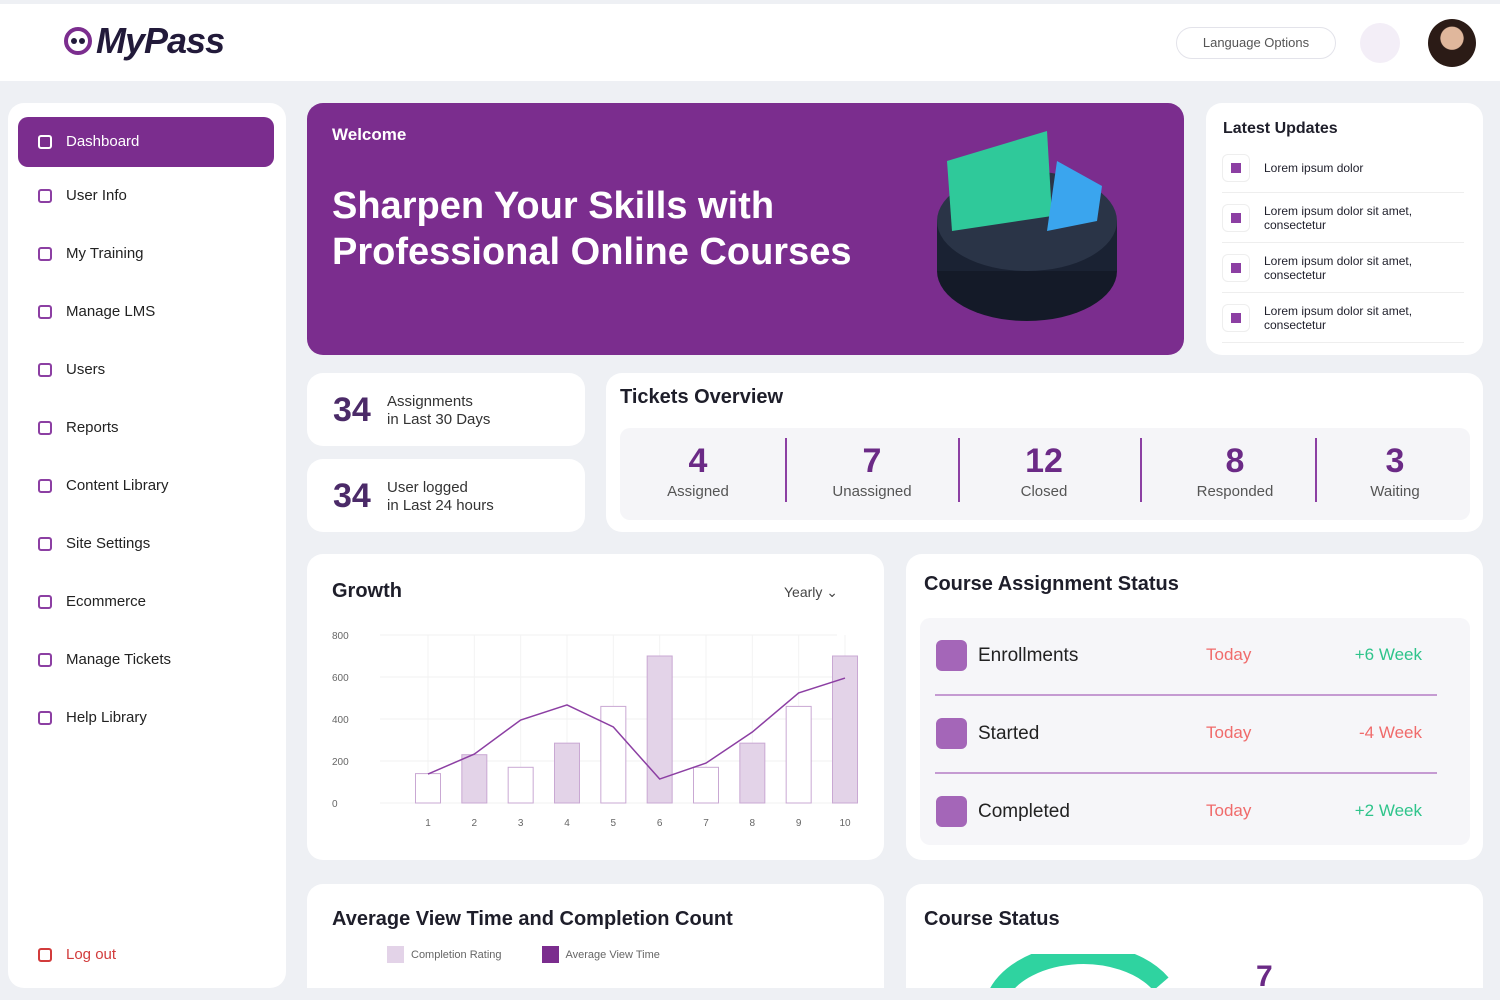 The width and height of the screenshot is (1500, 1000). I want to click on logout: Log out, so click(146, 955).